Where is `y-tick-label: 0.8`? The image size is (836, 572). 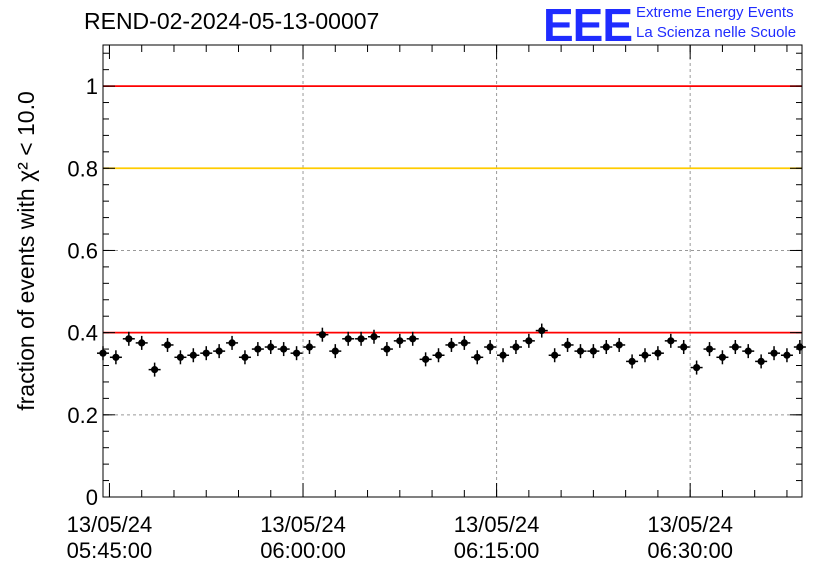
y-tick-label: 0.8 is located at coordinates (82, 168).